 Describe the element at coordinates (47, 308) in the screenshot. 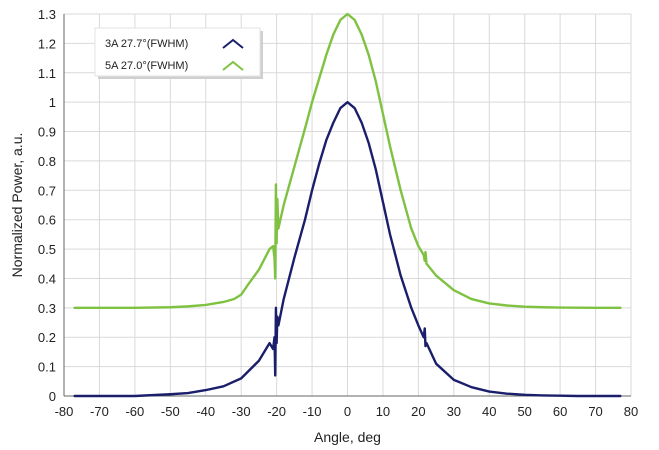

I see `y-tick-label: 0.3` at that location.